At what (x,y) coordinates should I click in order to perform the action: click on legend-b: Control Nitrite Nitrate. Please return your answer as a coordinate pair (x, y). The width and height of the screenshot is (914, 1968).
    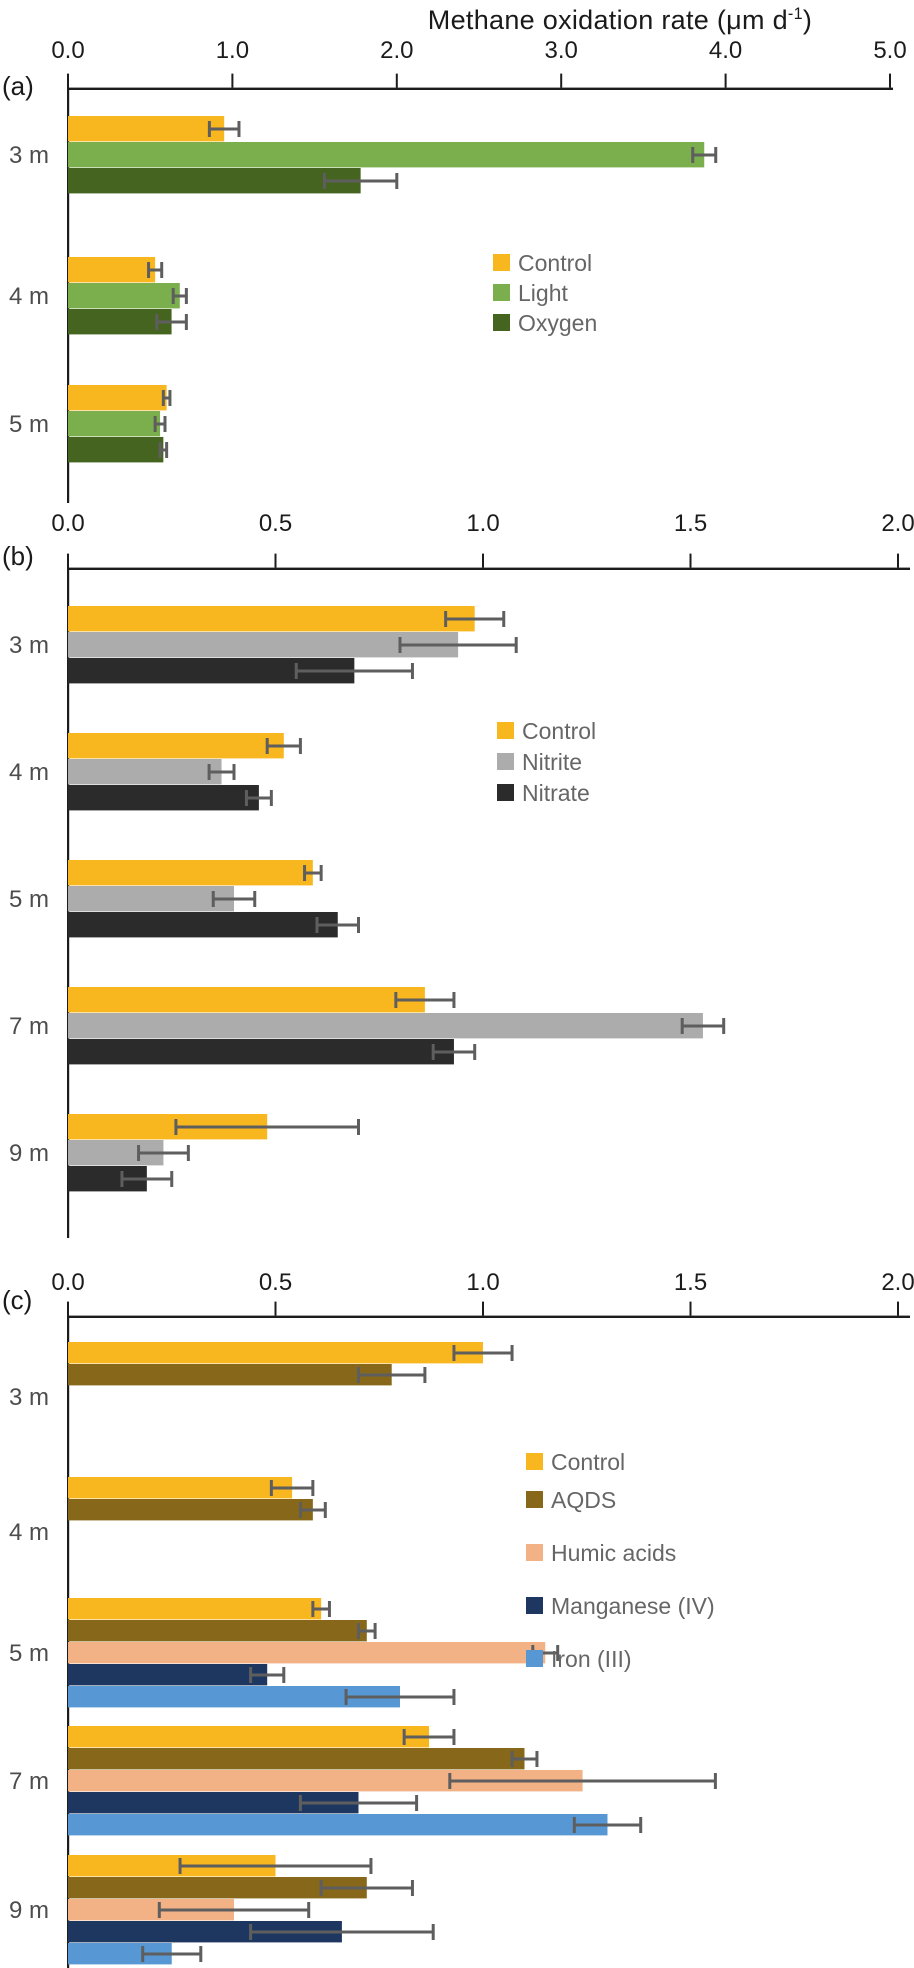
    Looking at the image, I should click on (546, 762).